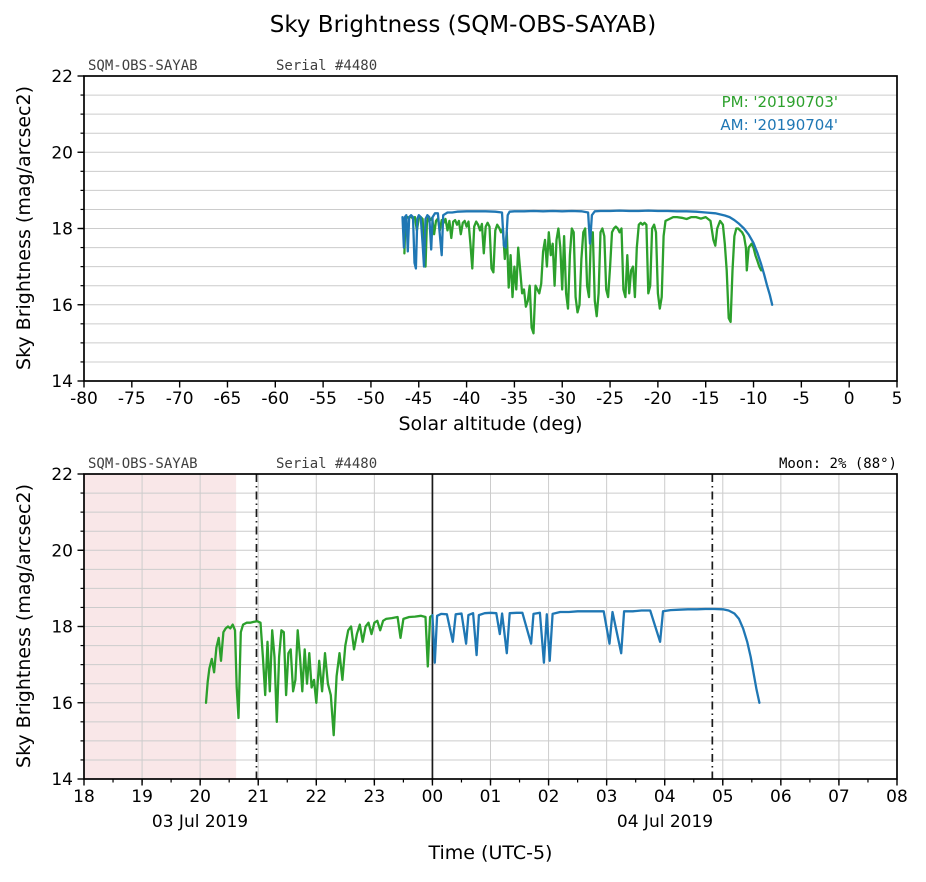 The height and width of the screenshot is (882, 926). I want to click on x-tick-label: -15, so click(706, 399).